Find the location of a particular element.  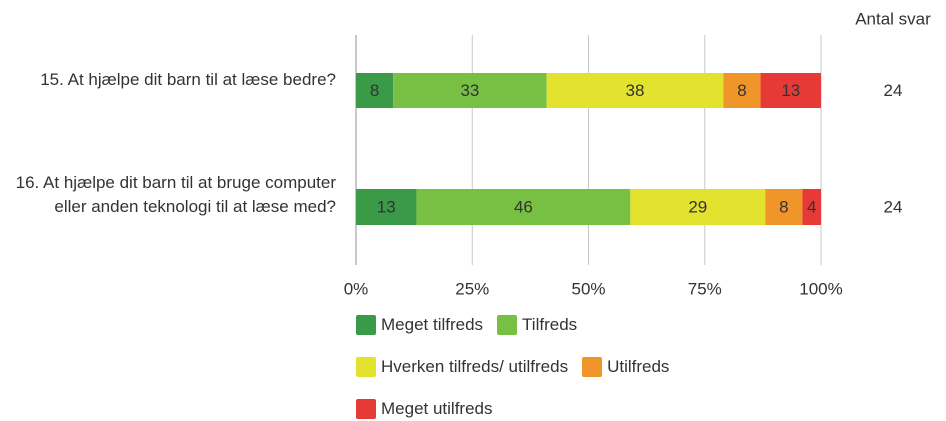

legend-label: Meget tilfreds is located at coordinates (432, 324).